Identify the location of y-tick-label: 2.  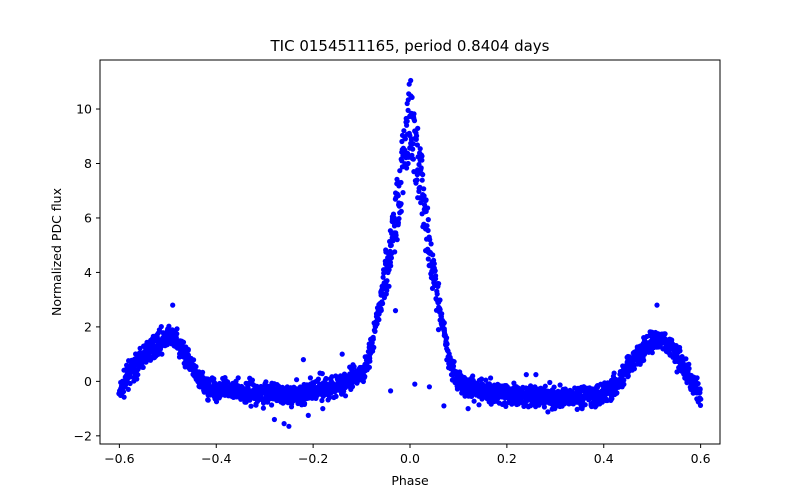
(88, 326).